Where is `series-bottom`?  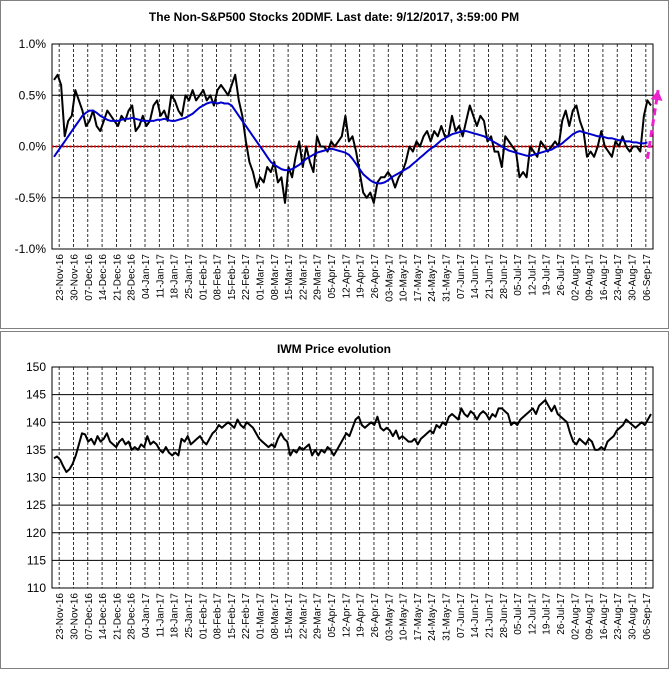
series-bottom is located at coordinates (352, 436).